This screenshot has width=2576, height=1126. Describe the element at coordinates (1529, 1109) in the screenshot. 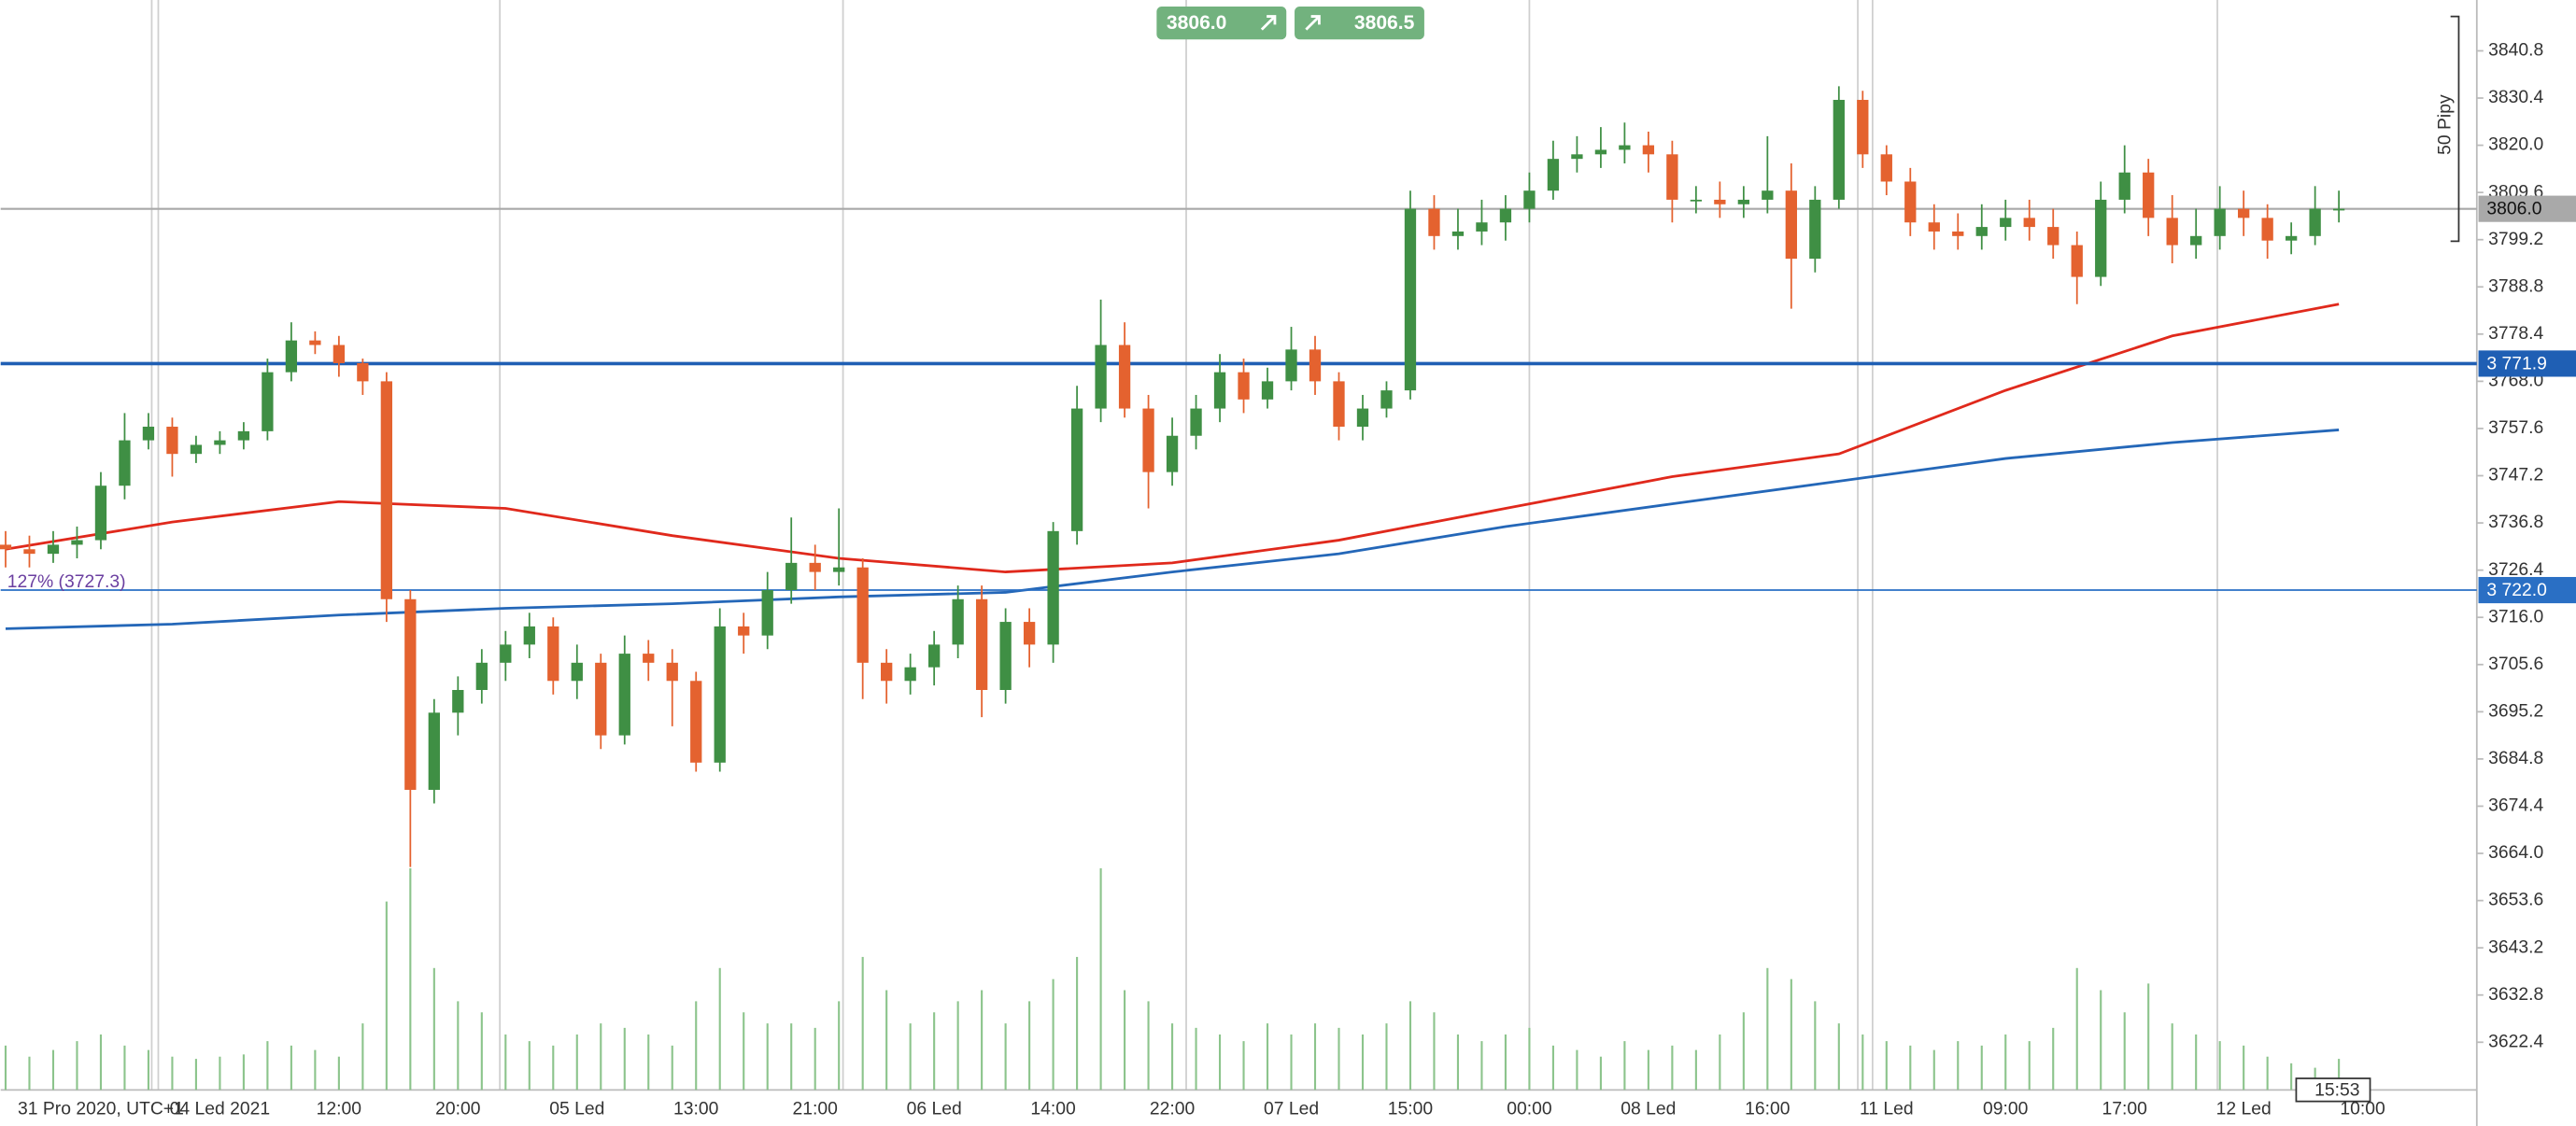

I see `x-tick-label: 00:00` at that location.